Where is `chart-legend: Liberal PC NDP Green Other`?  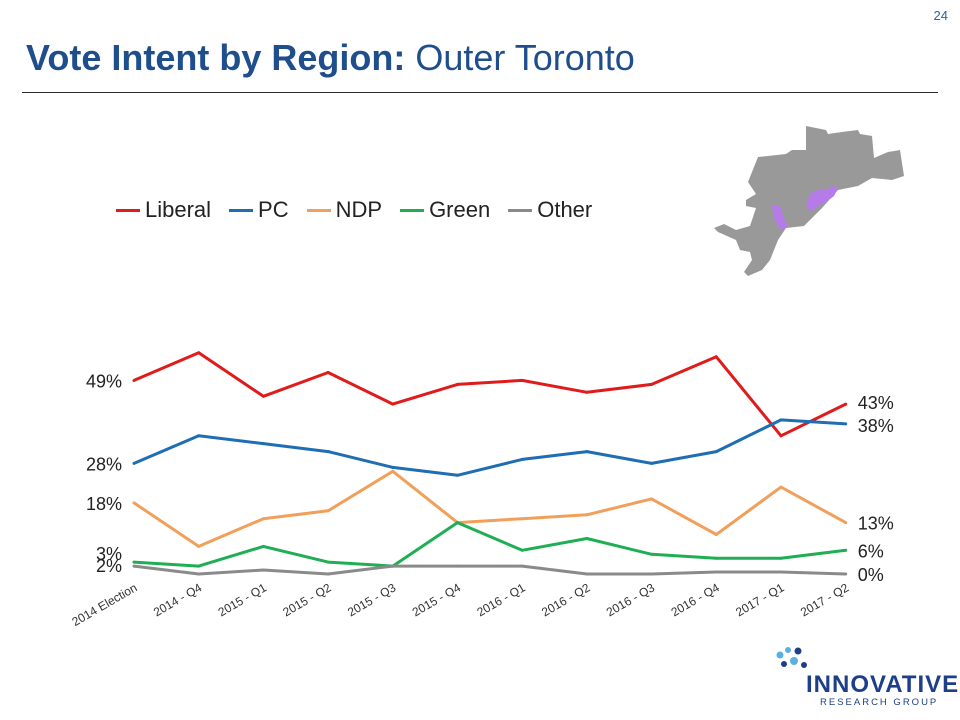 chart-legend: Liberal PC NDP Green Other is located at coordinates (354, 210).